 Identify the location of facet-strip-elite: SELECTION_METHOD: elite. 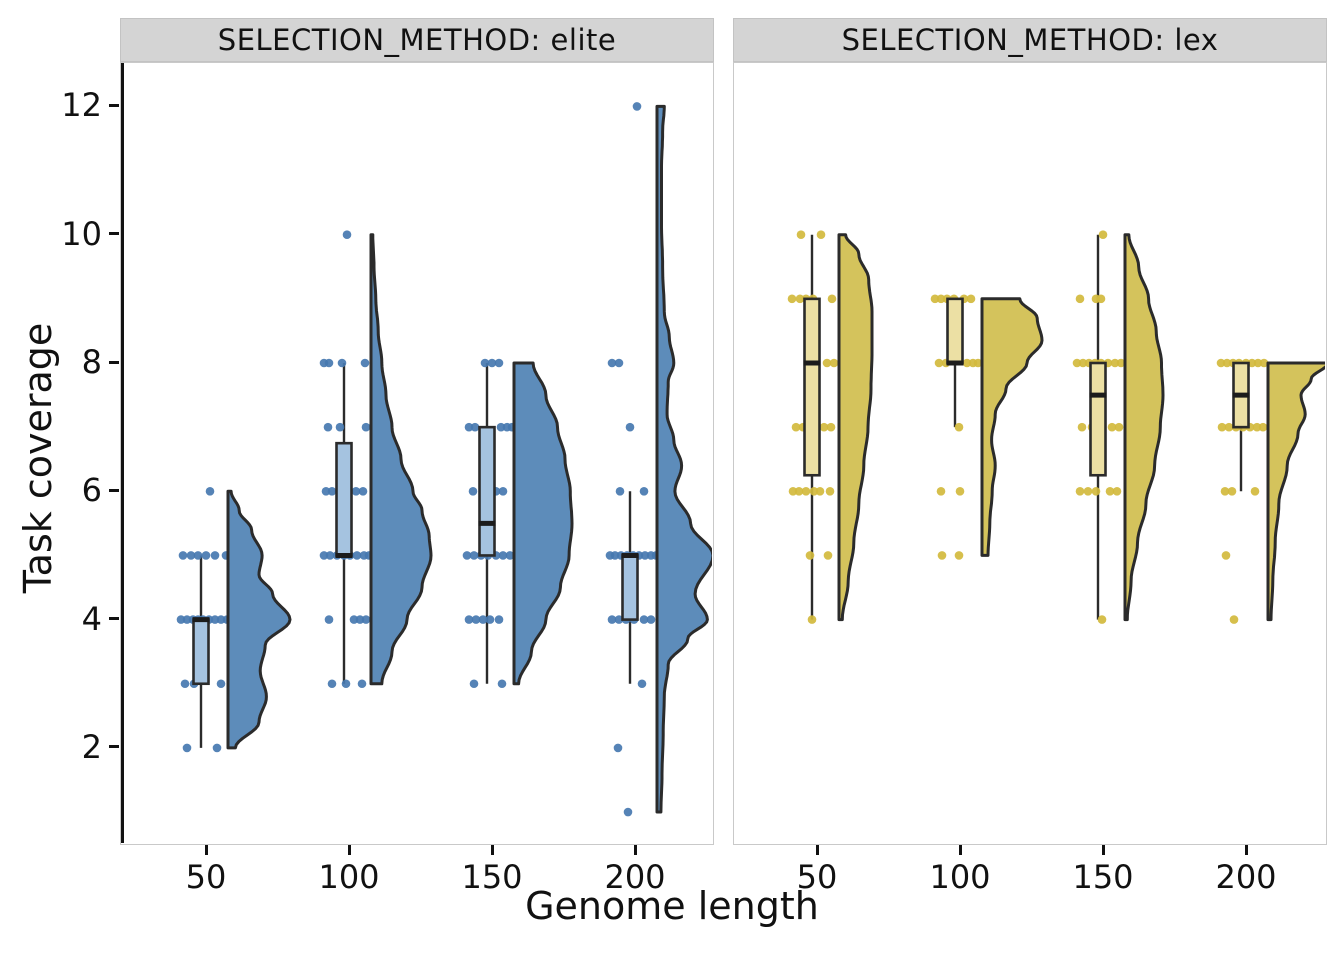
(417, 40).